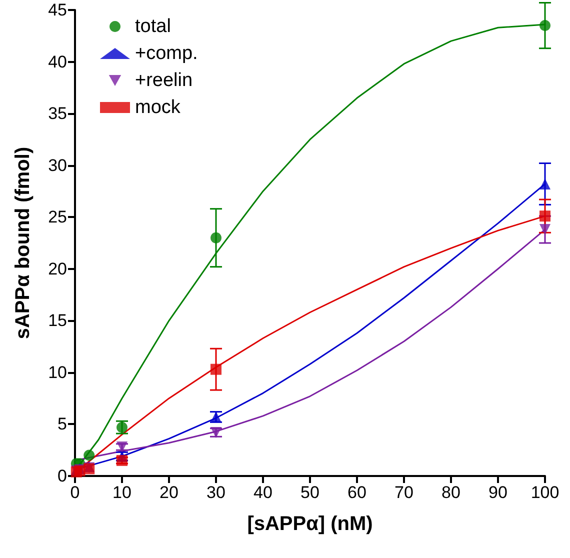 Image resolution: width=570 pixels, height=558 pixels. What do you see at coordinates (153, 26) in the screenshot?
I see `legend-label: total` at bounding box center [153, 26].